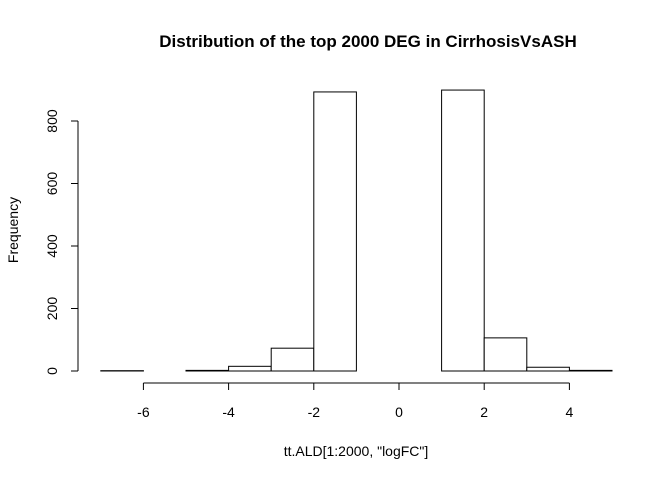 Image resolution: width=672 pixels, height=480 pixels. I want to click on y-axis: 0 200 400 600 800, so click(61, 242).